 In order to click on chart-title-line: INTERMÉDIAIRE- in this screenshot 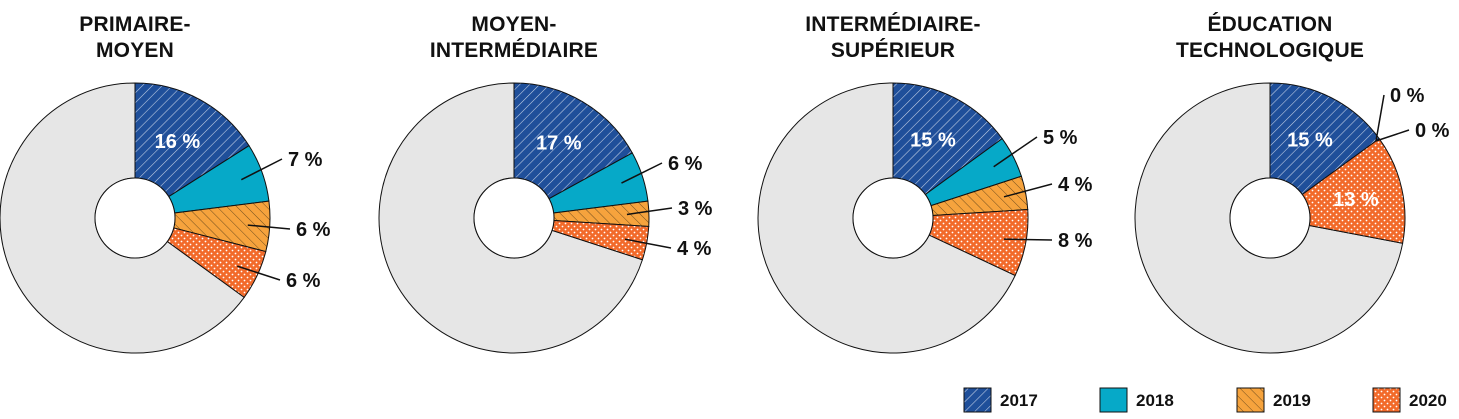, I will do `click(892, 24)`.